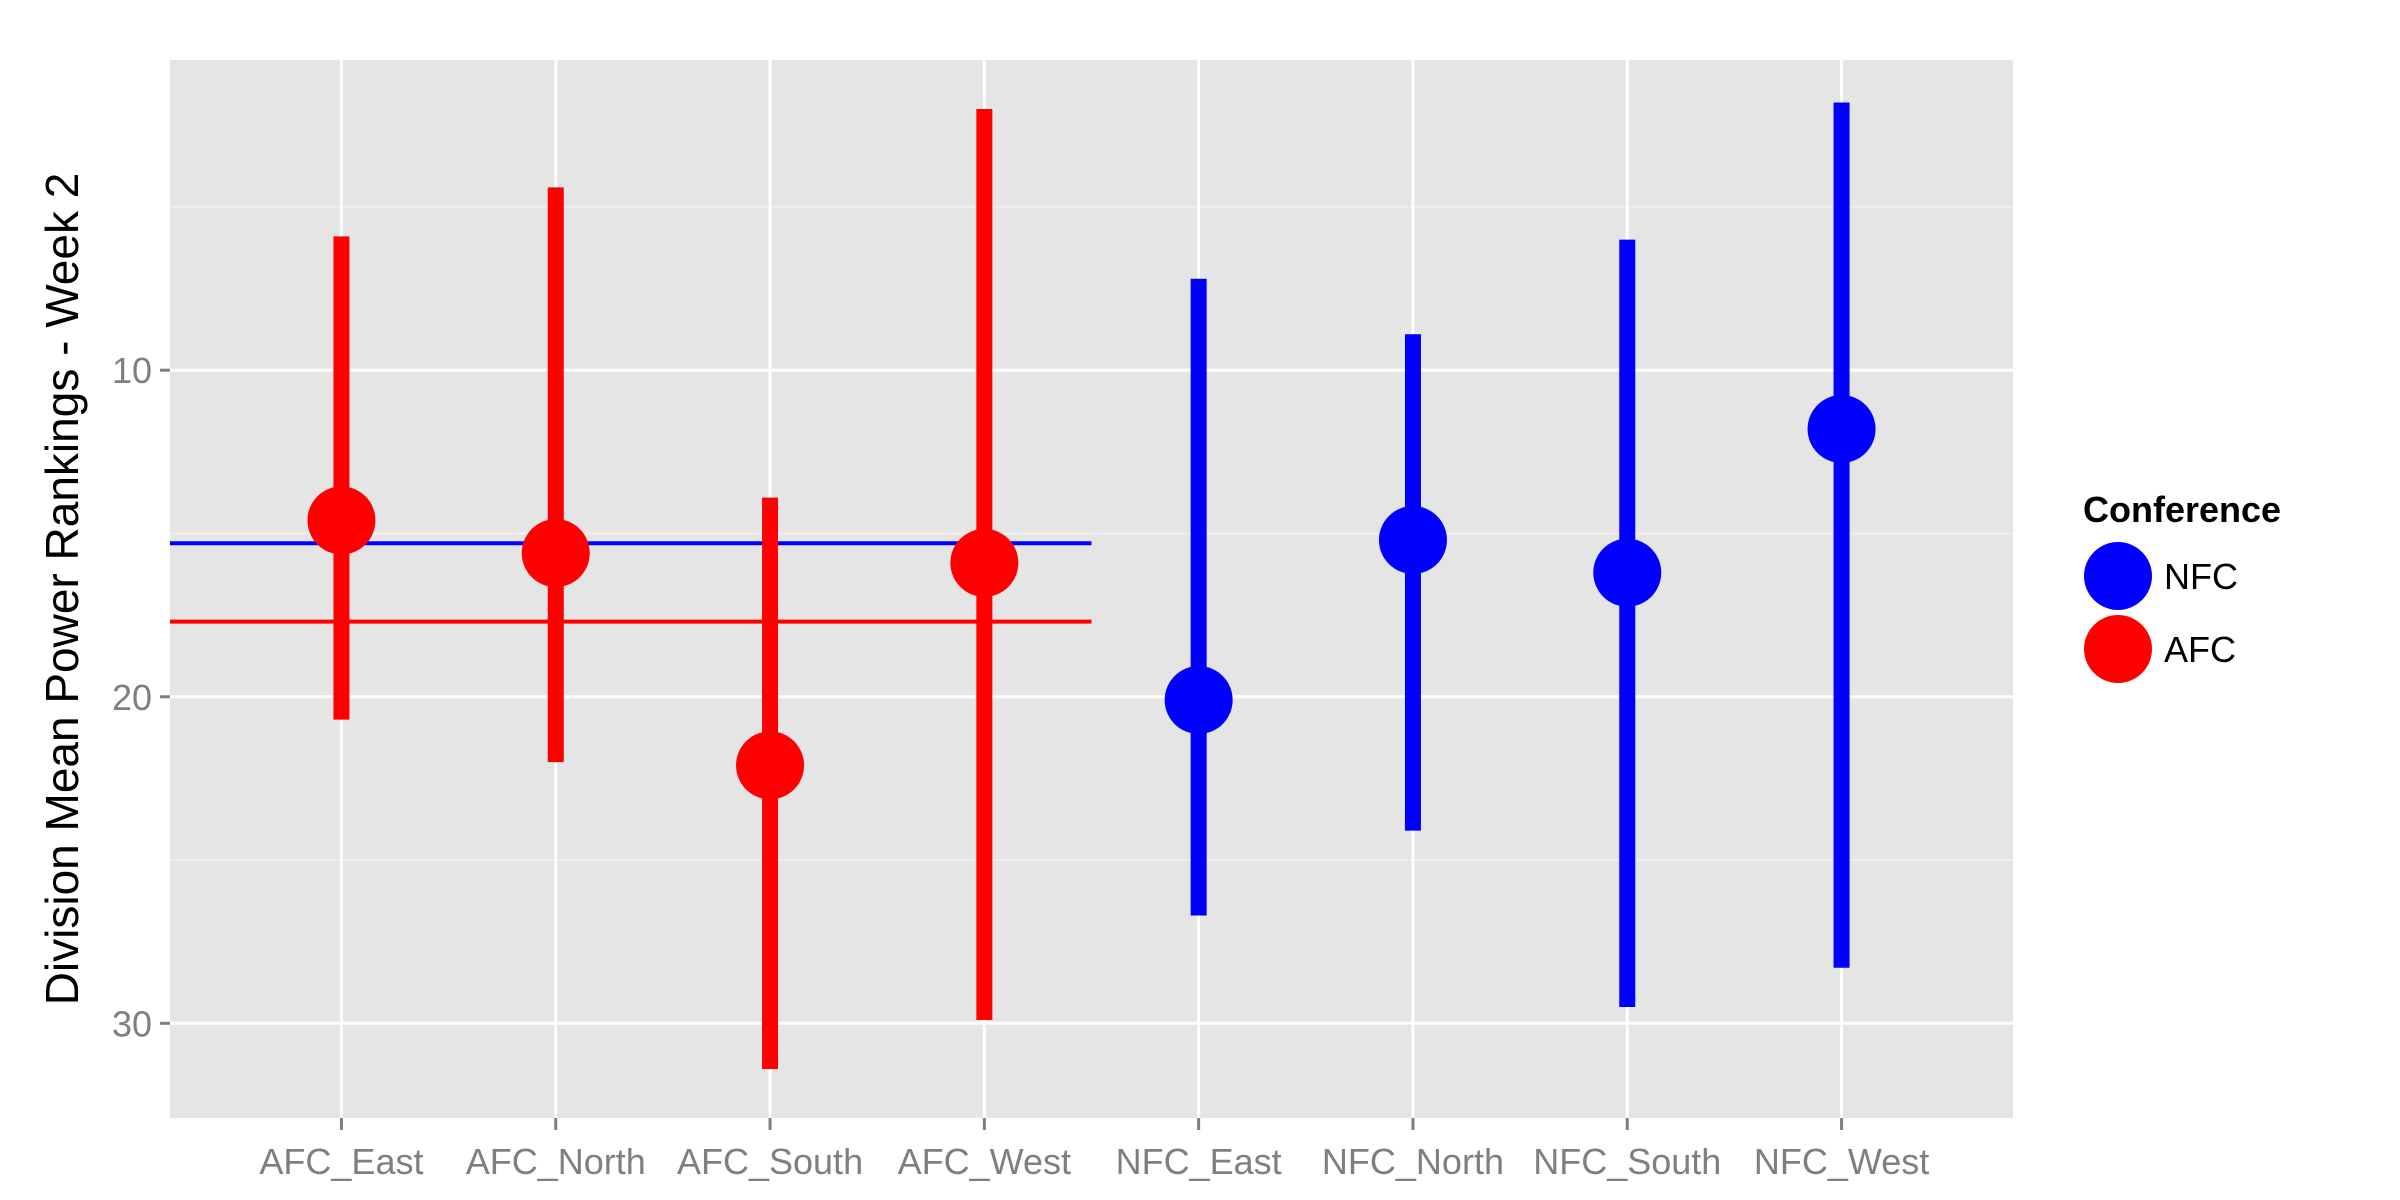 The width and height of the screenshot is (2400, 1200). What do you see at coordinates (1627, 1161) in the screenshot?
I see `x-tick-label: NFC_South` at bounding box center [1627, 1161].